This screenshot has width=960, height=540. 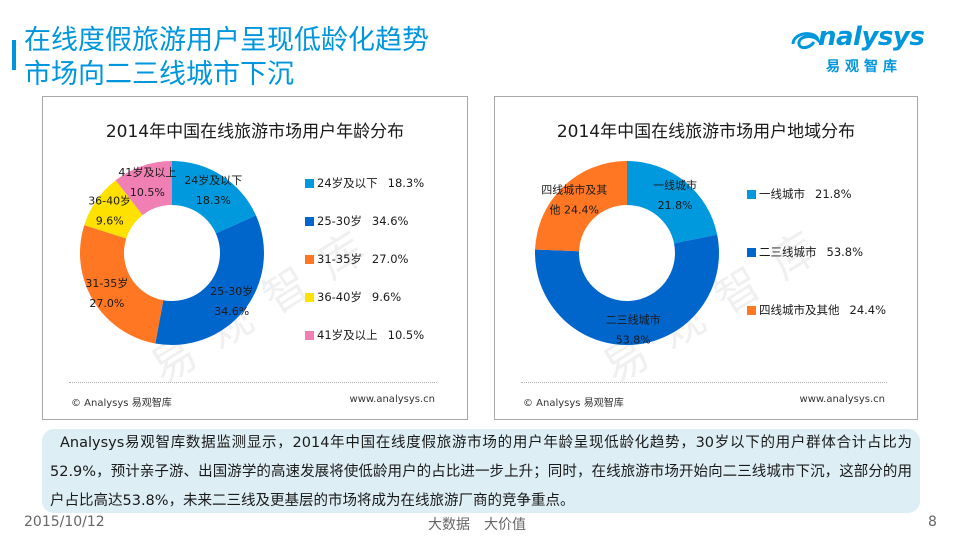 I want to click on slice-category-label: 25-30岁, so click(x=231, y=291).